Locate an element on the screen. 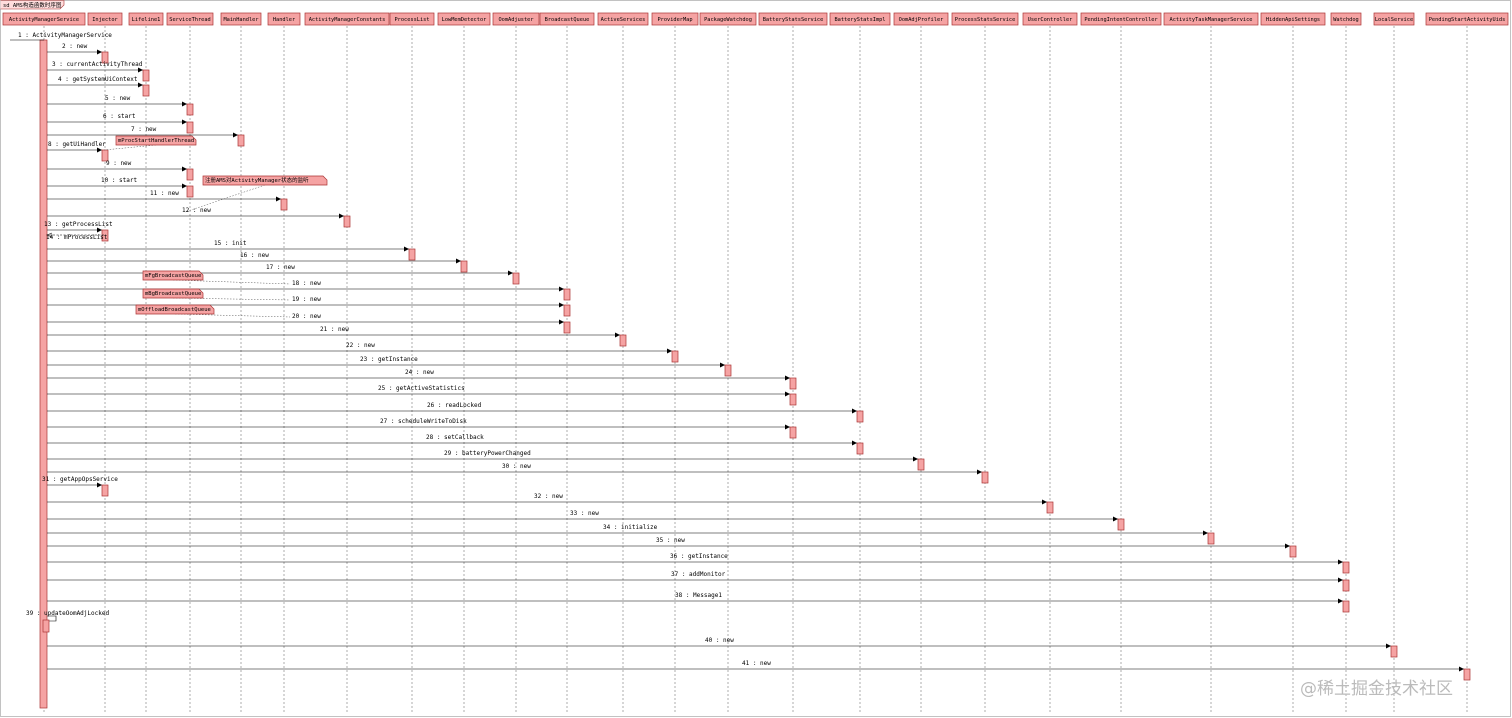  message-label: 18 : new is located at coordinates (306, 283).